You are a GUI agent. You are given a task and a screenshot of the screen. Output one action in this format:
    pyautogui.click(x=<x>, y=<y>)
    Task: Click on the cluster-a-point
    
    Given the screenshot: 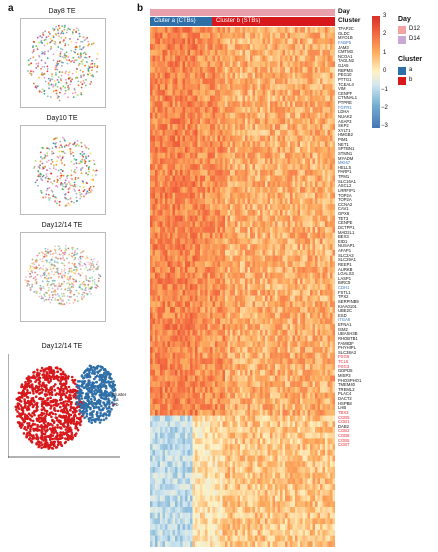 What is the action you would take?
    pyautogui.click(x=92, y=417)
    